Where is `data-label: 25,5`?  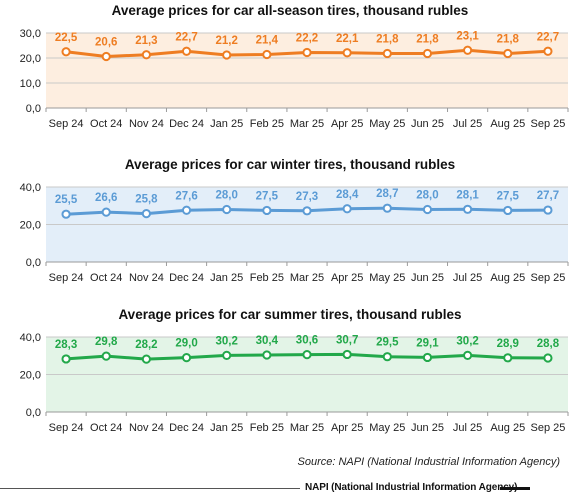
data-label: 25,5 is located at coordinates (66, 200).